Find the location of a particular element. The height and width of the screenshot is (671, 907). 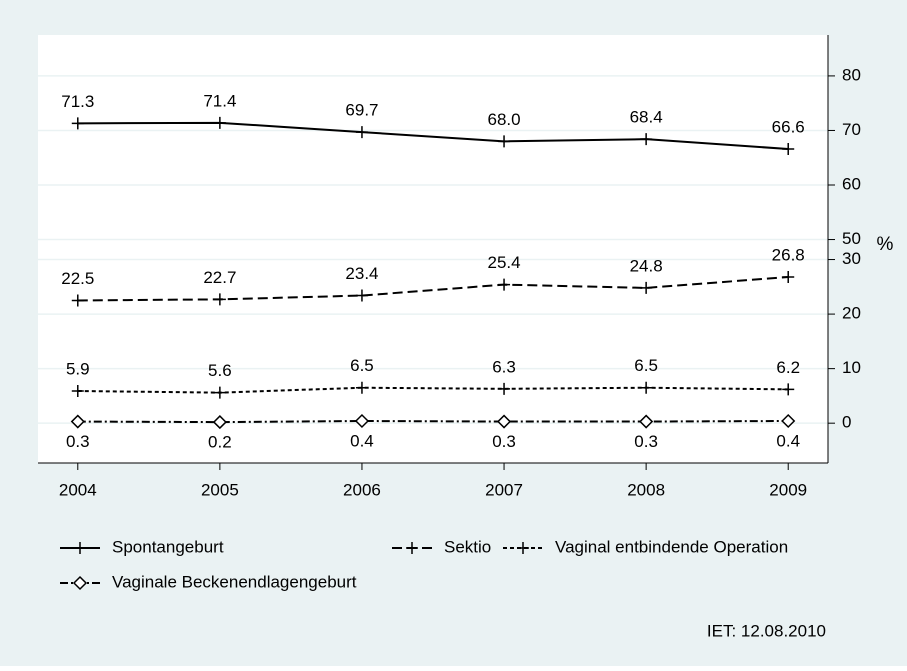

y-tick-label: 10 is located at coordinates (851, 367).